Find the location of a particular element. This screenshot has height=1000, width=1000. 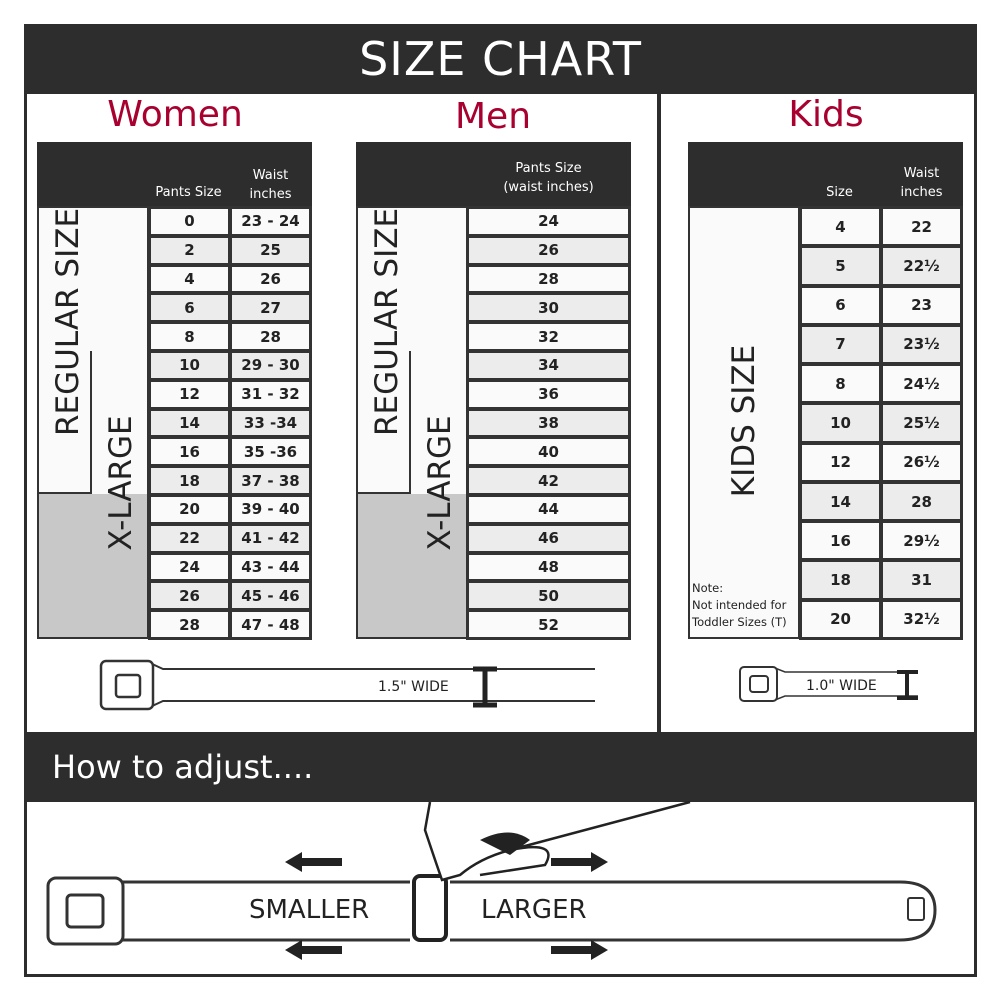

men-xlarge-label: X-LARGE is located at coordinates (440, 483).